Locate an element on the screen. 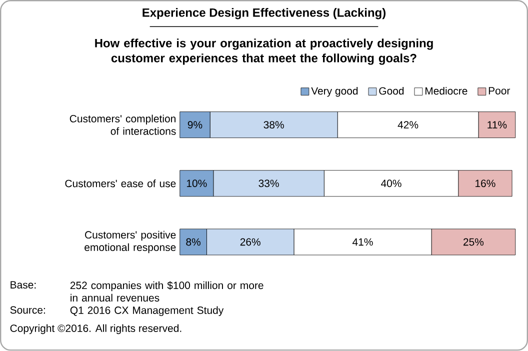 This screenshot has height=351, width=528. data-label: 8% is located at coordinates (193, 242).